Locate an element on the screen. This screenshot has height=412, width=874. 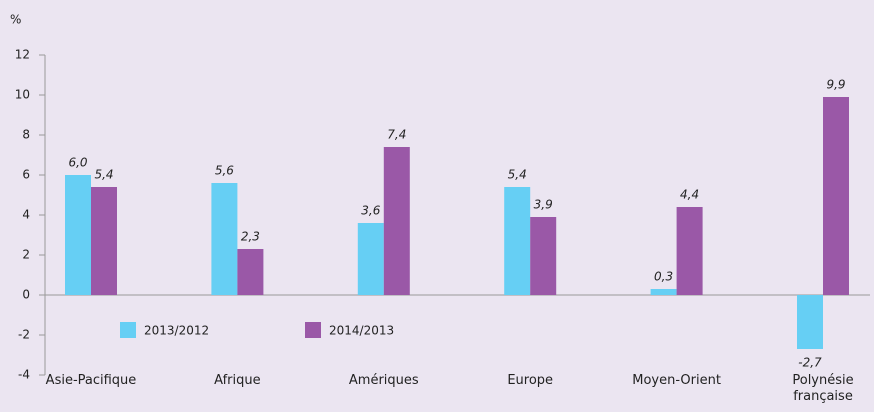
value-label: 3,6 is located at coordinates (370, 211).